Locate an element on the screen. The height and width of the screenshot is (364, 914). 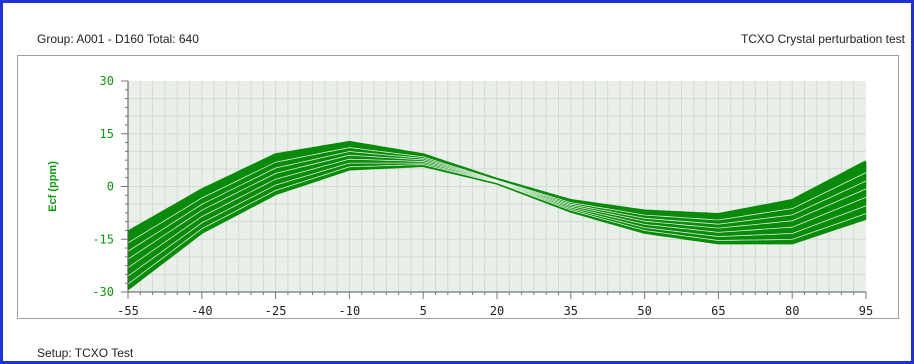
x-tick-label: -55 is located at coordinates (128, 311).